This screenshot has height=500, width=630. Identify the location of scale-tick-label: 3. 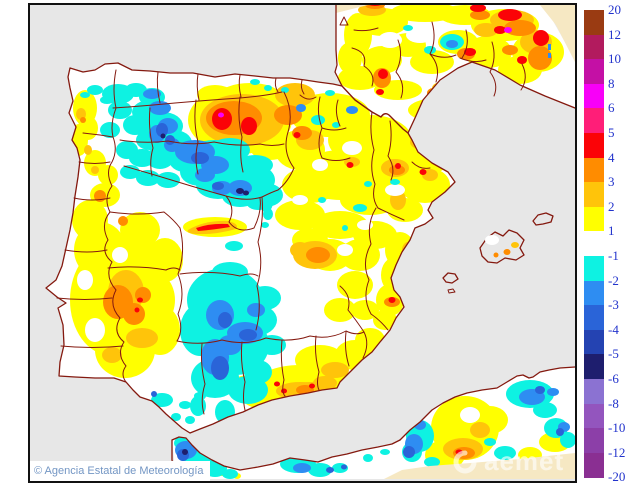
(611, 182).